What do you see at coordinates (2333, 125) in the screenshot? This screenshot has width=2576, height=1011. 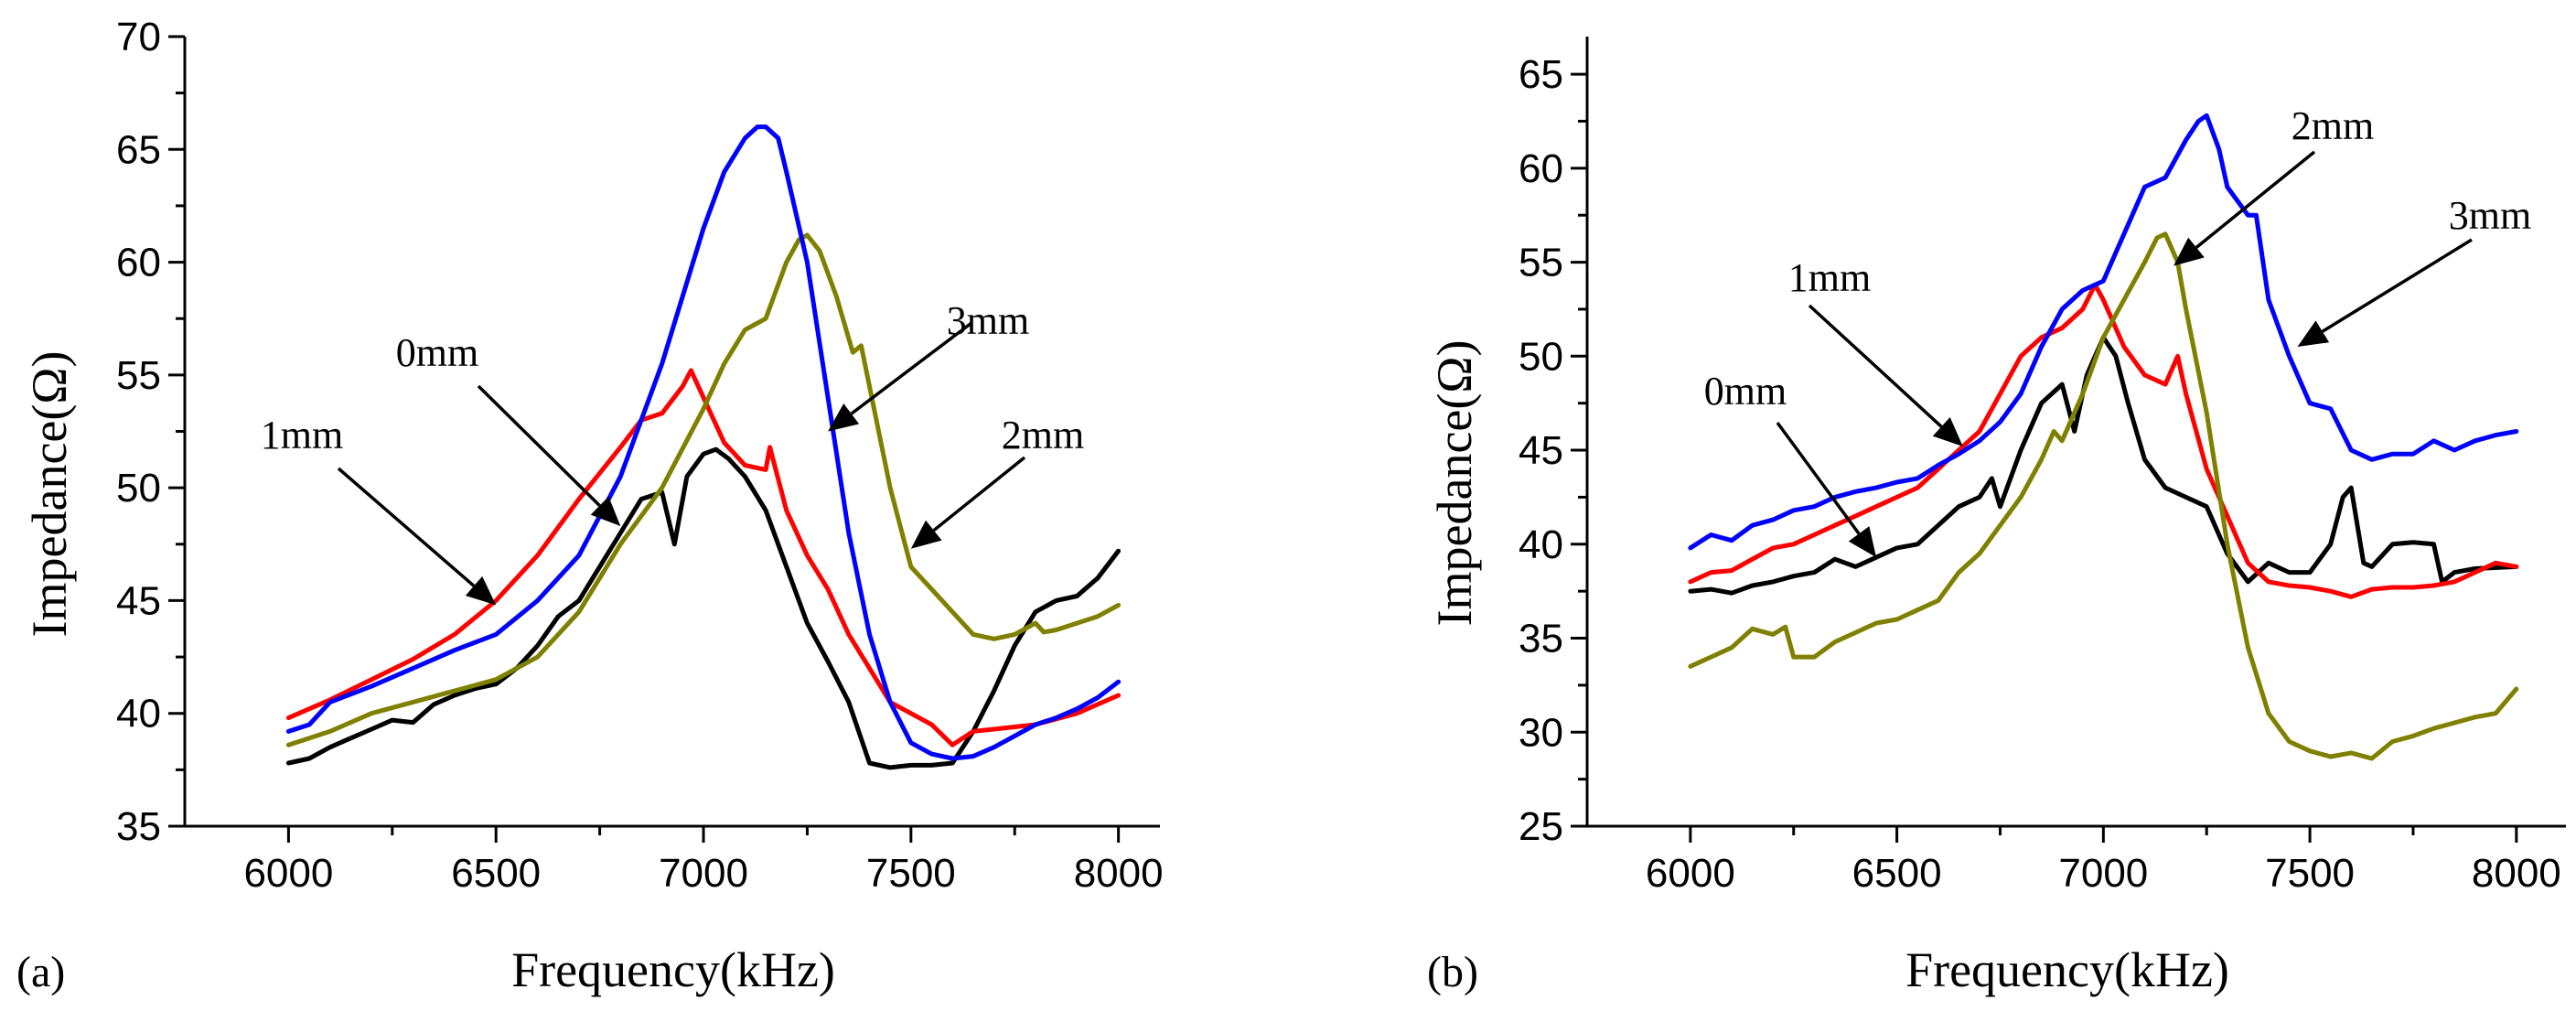 I see `panel-b-annotation-2mm: 2mm` at bounding box center [2333, 125].